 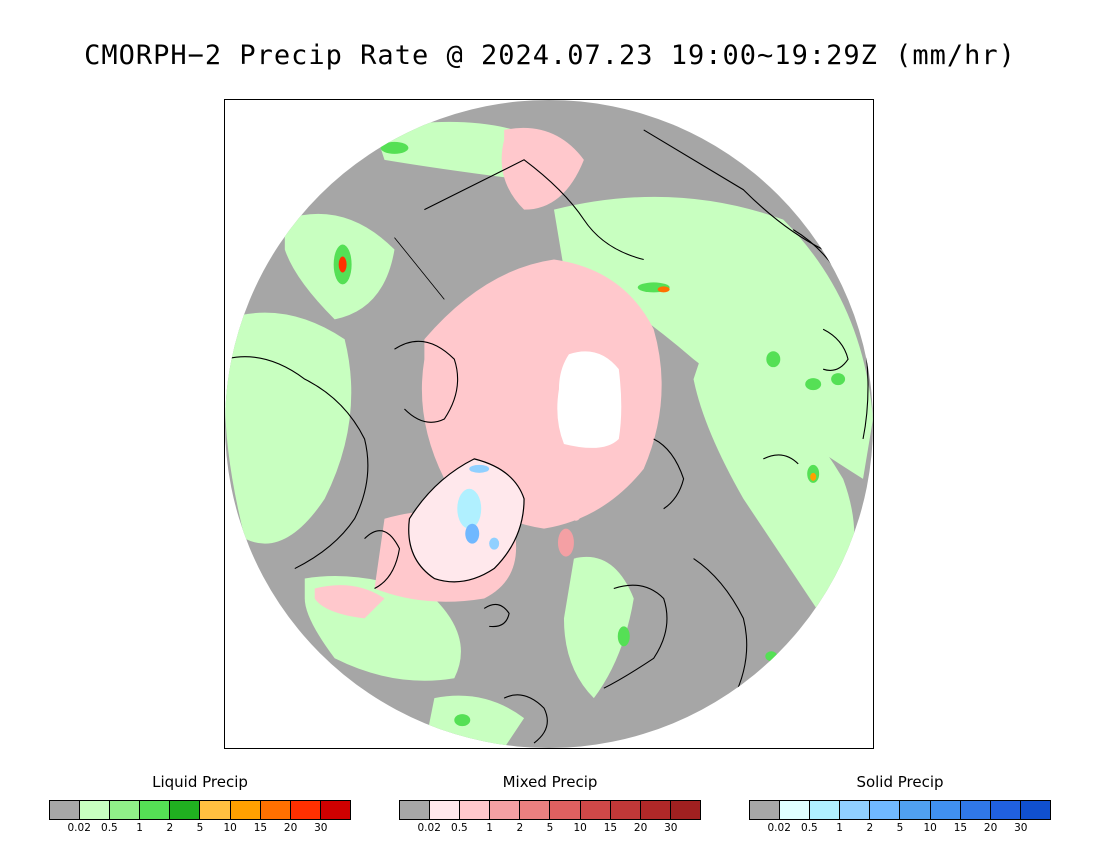 What do you see at coordinates (200, 782) in the screenshot?
I see `legend-title: Liquid Precip` at bounding box center [200, 782].